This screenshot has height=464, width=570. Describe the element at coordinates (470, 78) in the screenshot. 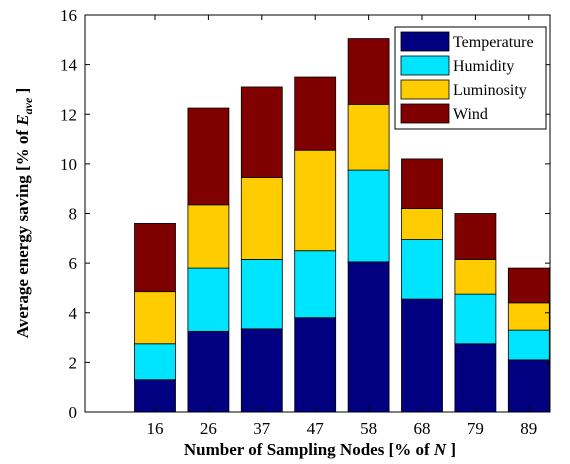

I see `legend: Temperature Humidity Luminosity Wind` at that location.